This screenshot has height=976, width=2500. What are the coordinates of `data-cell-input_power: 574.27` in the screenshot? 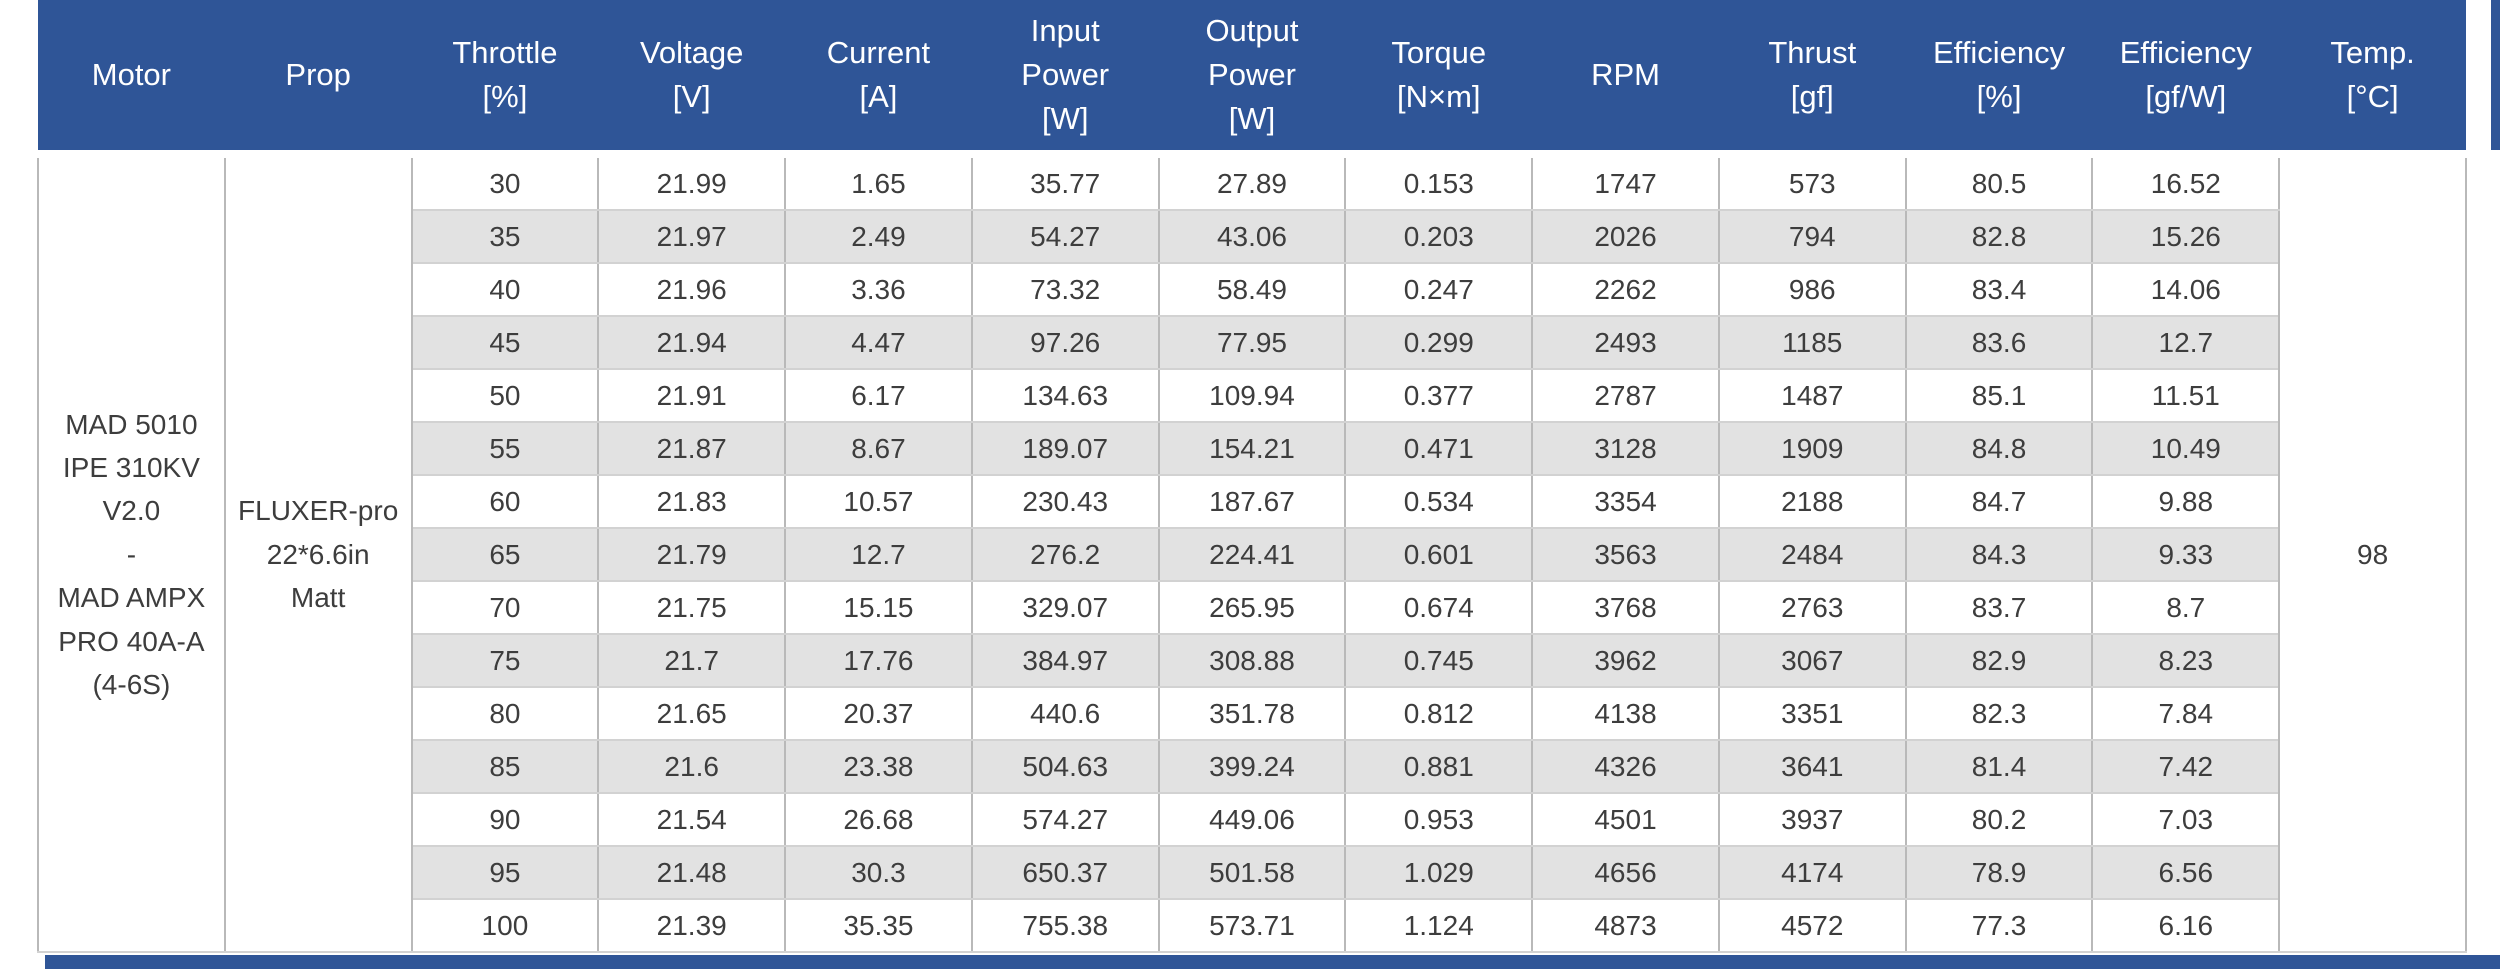 It's located at (1065, 819).